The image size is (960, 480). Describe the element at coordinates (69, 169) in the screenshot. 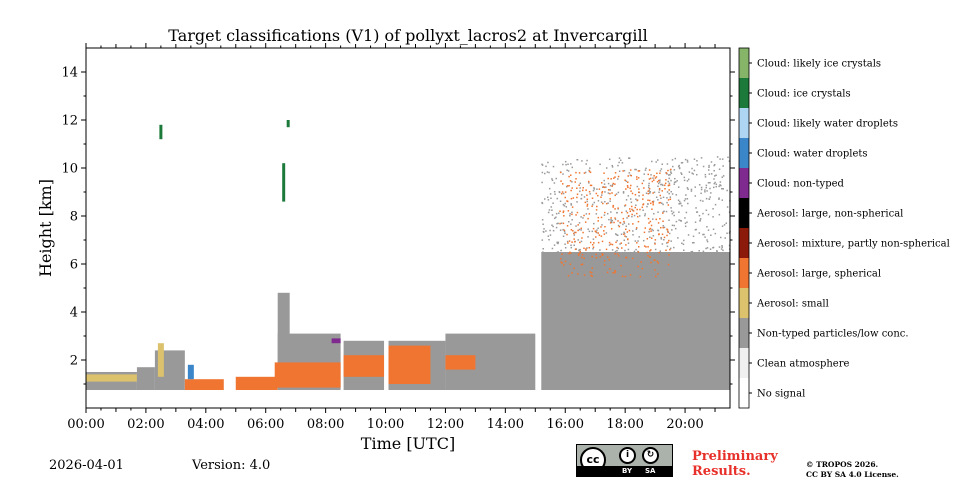

I see `y-tick-label: 10` at that location.